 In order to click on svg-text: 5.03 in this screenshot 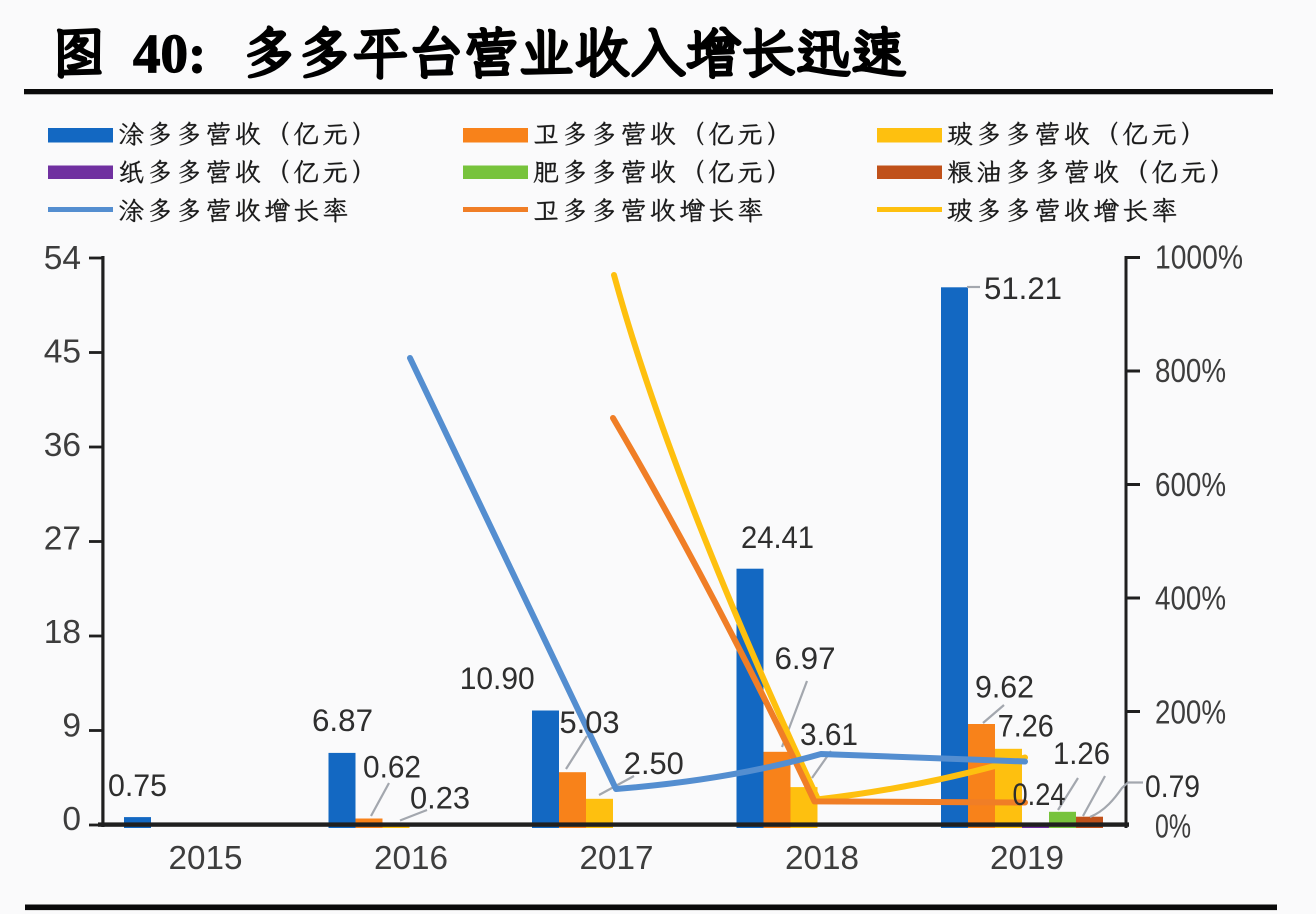, I will do `click(590, 722)`.